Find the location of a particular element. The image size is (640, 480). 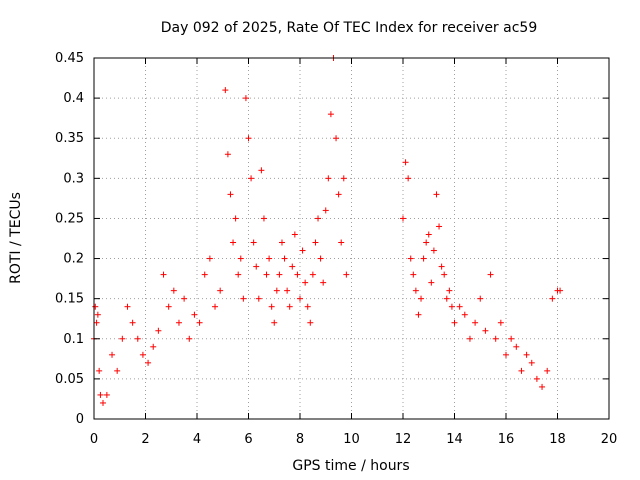

x-tick-label: 16 is located at coordinates (506, 439).